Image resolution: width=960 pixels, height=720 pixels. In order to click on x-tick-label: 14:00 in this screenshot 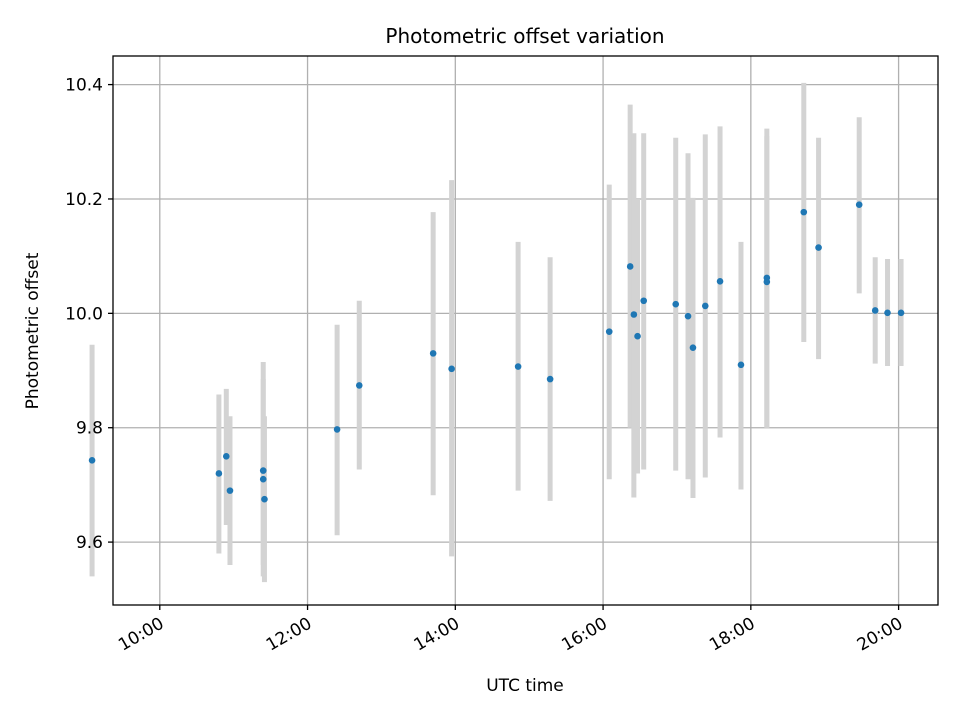, I will do `click(437, 635)`.